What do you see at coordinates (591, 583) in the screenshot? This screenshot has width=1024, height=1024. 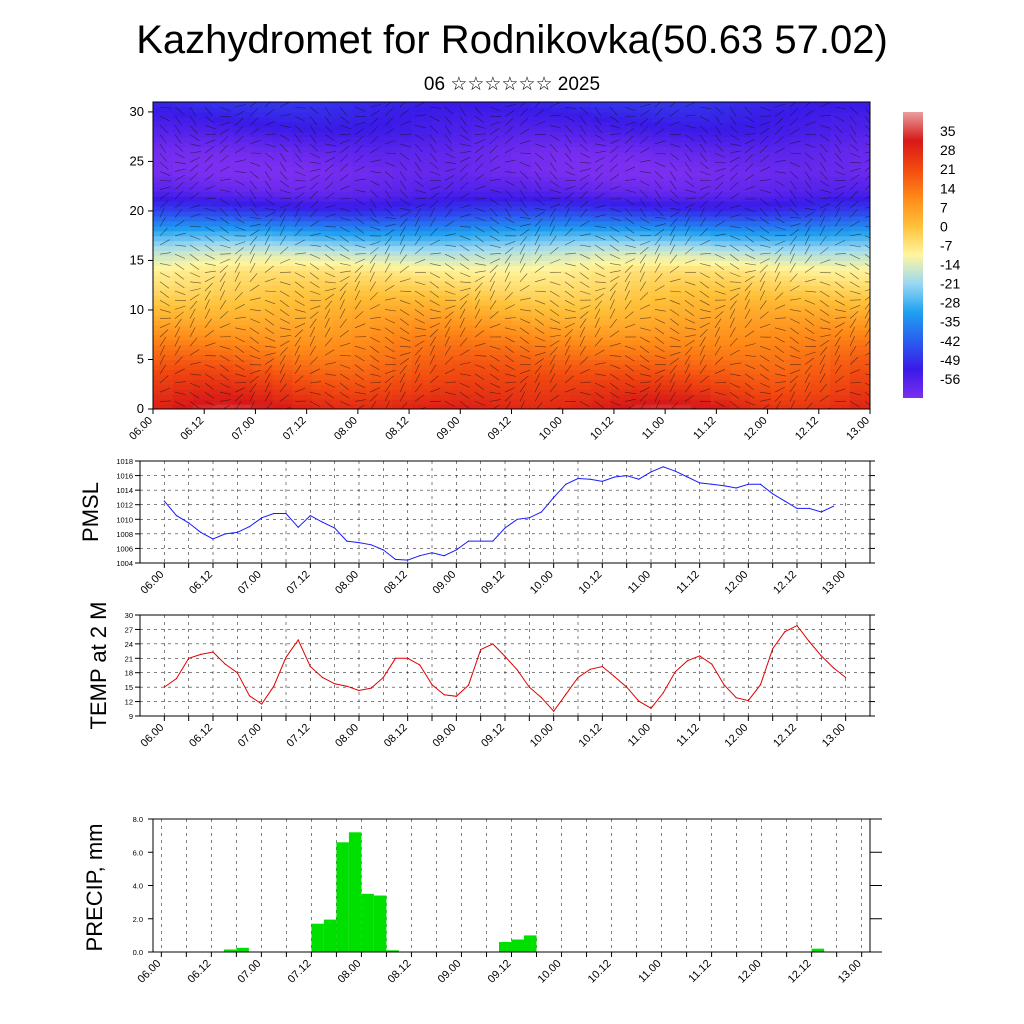 I see `x-tick-label: 10.12` at bounding box center [591, 583].